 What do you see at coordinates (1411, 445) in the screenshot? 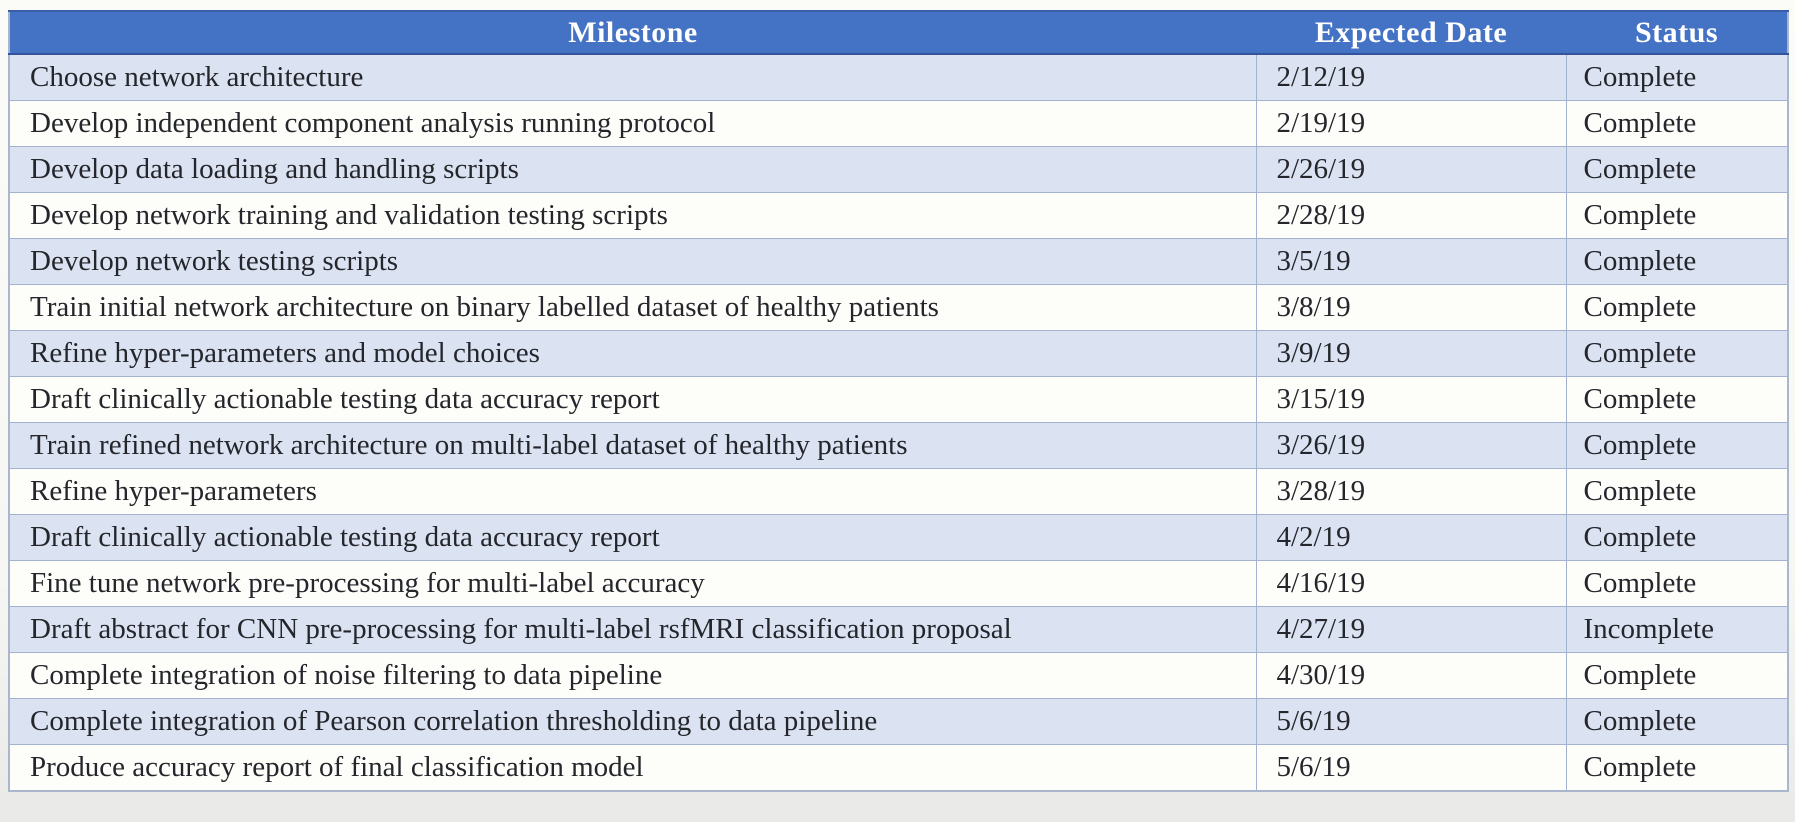
I see `cell-date: 3/26/19` at bounding box center [1411, 445].